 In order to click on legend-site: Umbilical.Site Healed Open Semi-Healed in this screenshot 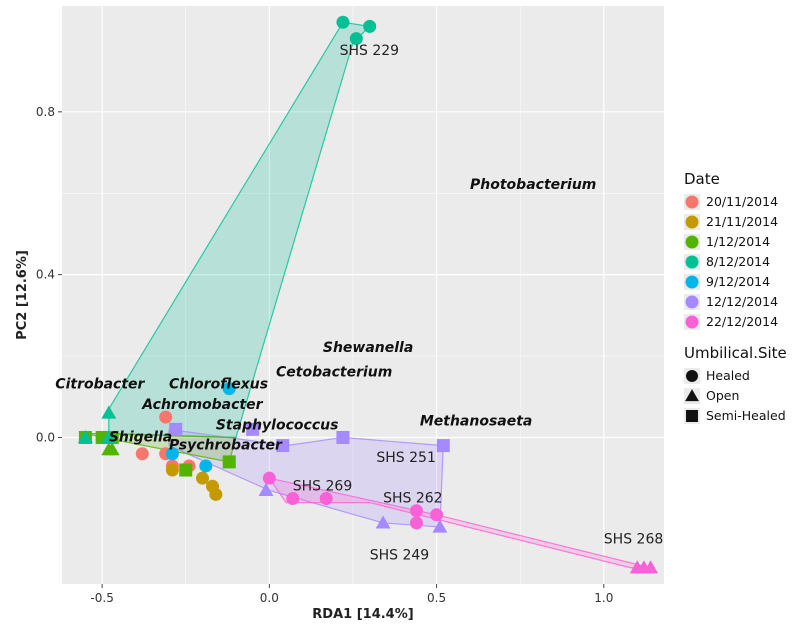, I will do `click(735, 384)`.